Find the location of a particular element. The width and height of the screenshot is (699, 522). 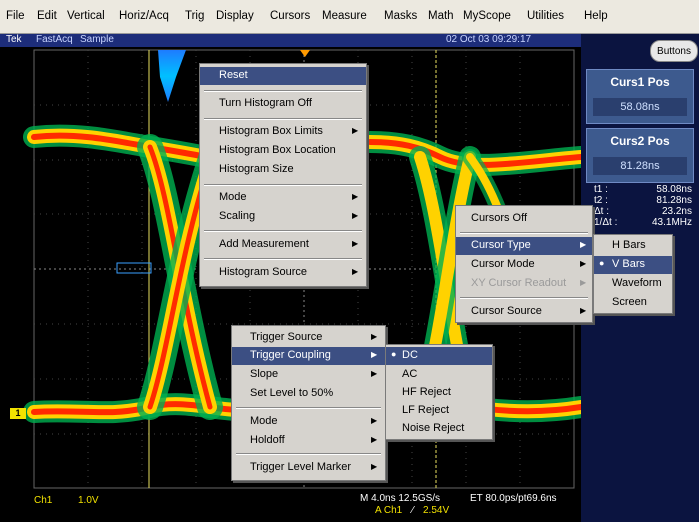

menu-item-histogram-box-limits: Histogram Box Limits ▶ is located at coordinates (289, 131).